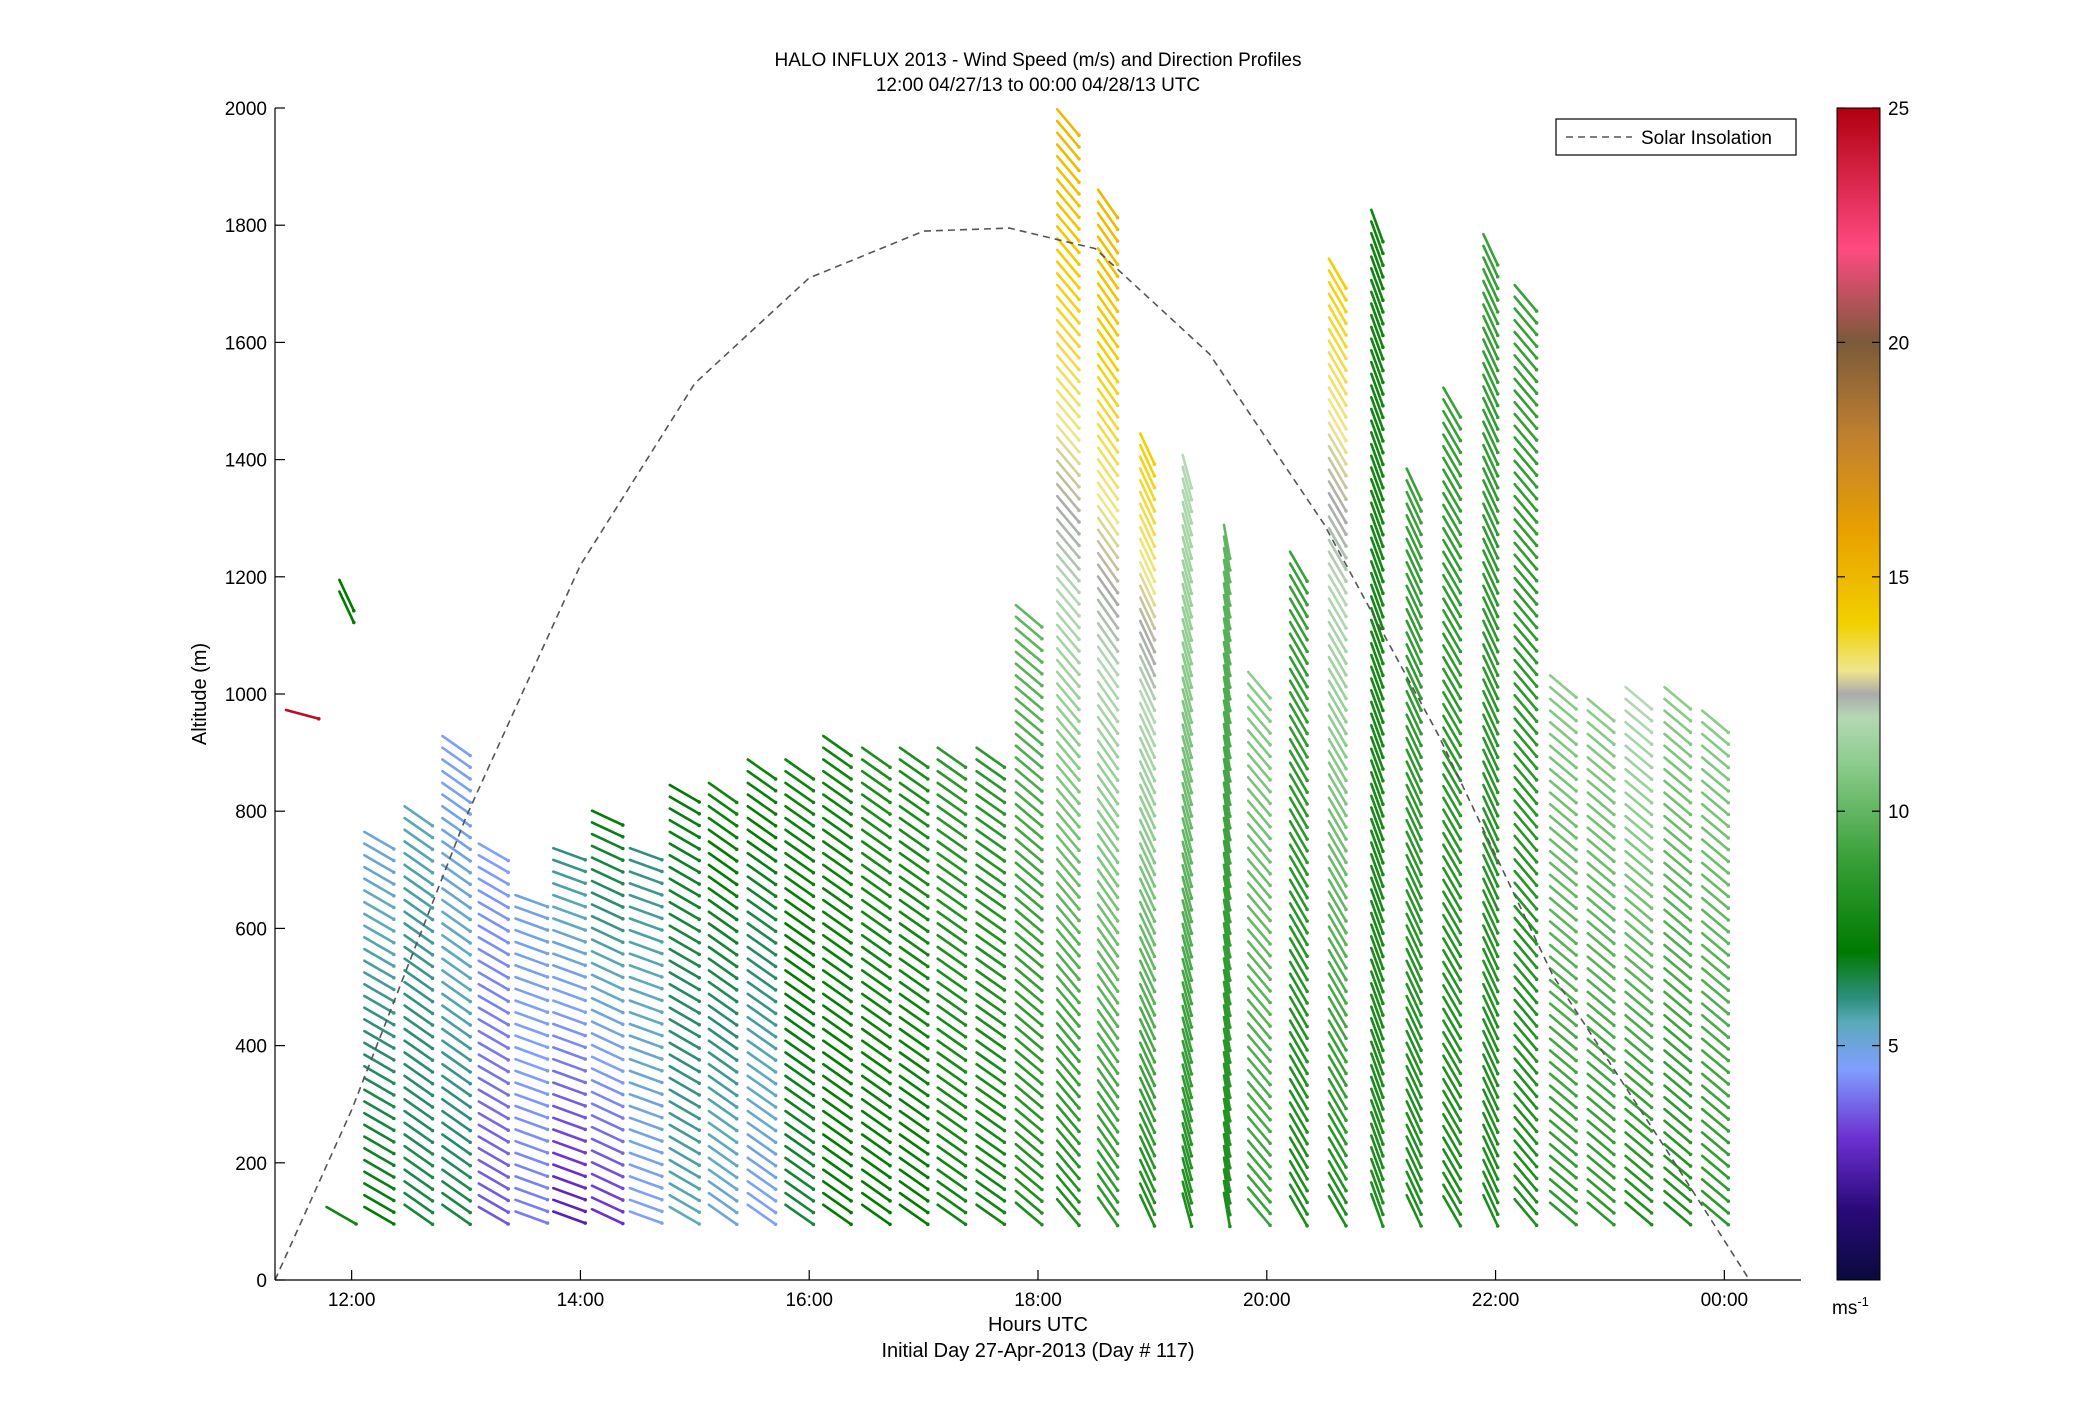  What do you see at coordinates (1037, 1351) in the screenshot?
I see `x-axis-secondary-label: Initial Day 27-Apr-2013 (Day # 117)` at bounding box center [1037, 1351].